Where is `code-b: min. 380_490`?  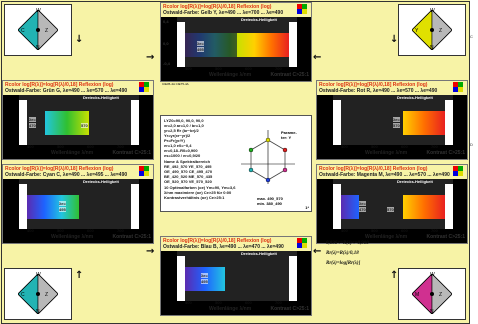 code-b: min. 380_490 is located at coordinates (269, 203).